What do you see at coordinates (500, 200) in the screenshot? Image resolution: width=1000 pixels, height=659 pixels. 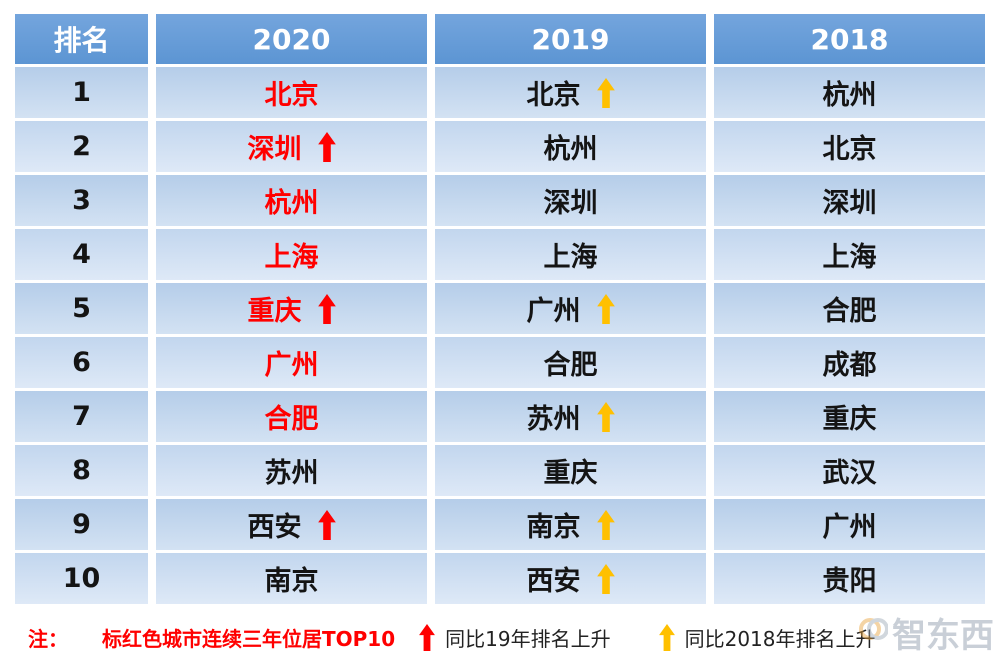 I see `table-row: 3 杭州 深圳 深圳` at bounding box center [500, 200].